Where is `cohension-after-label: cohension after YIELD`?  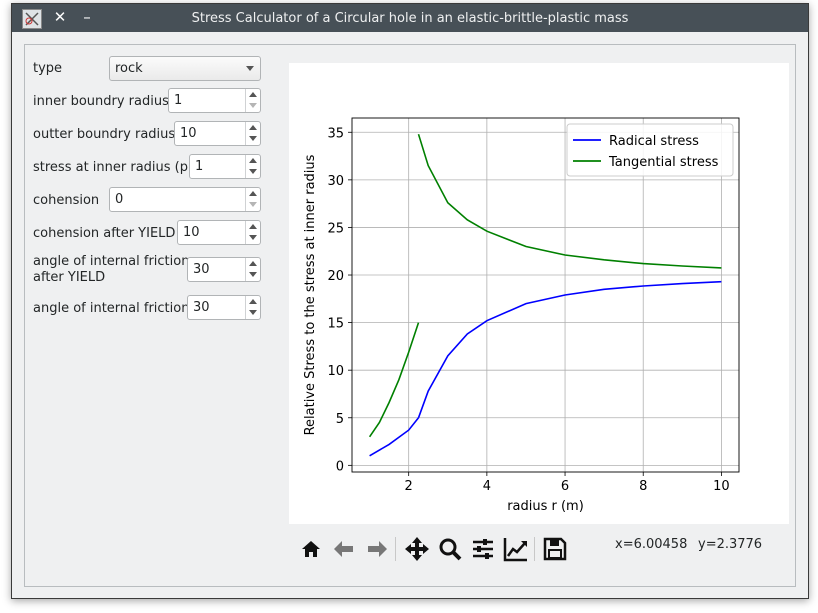 cohension-after-label: cohension after YIELD is located at coordinates (104, 233).